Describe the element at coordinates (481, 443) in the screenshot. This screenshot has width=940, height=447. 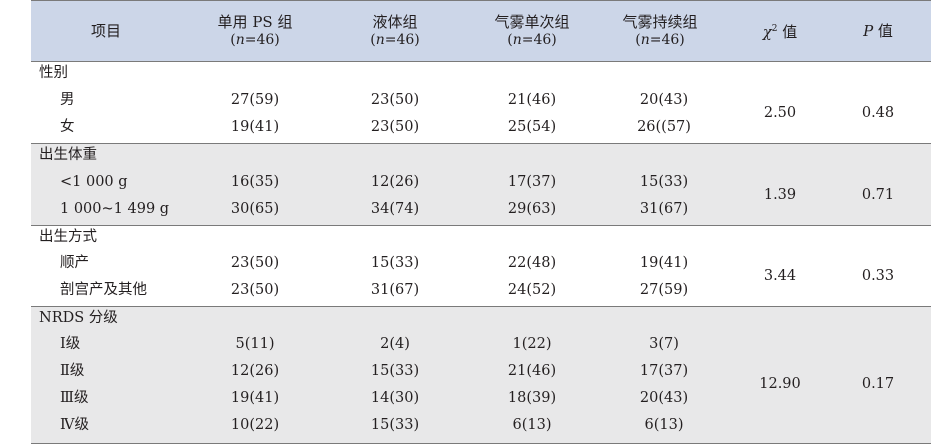
I see `bottom-rule` at that location.